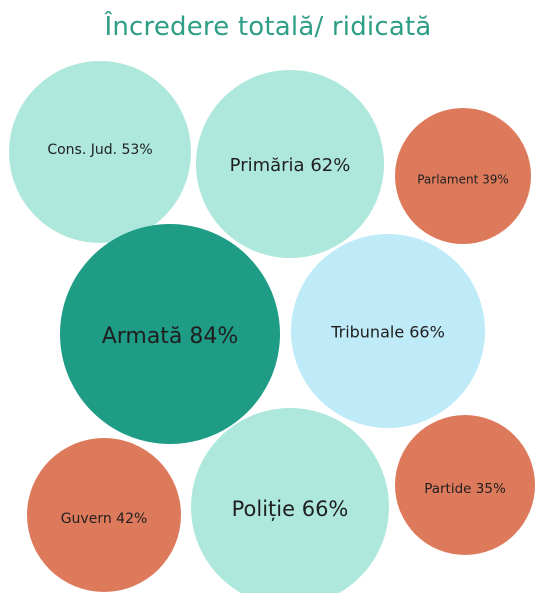 Image resolution: width=536 pixels, height=593 pixels. I want to click on bubble-7: Partide 35%, so click(465, 485).